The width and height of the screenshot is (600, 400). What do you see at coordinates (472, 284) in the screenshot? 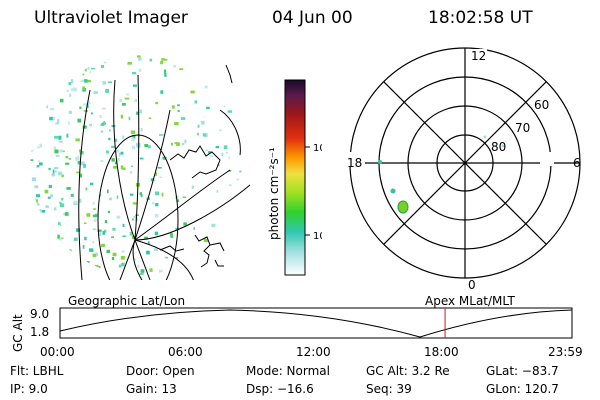
I see `mlt-label-0: 0` at bounding box center [472, 284].